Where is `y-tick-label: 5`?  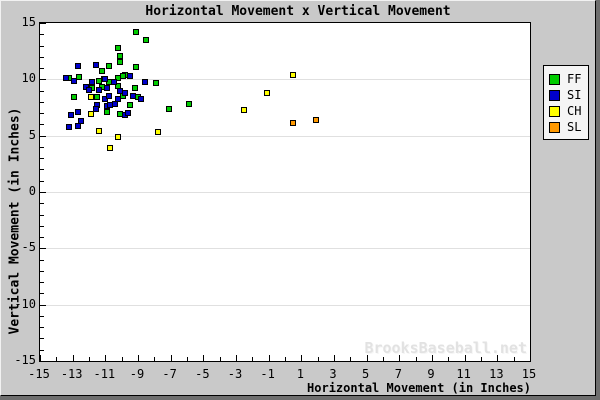
y-tick-label: 5 is located at coordinates (32, 134).